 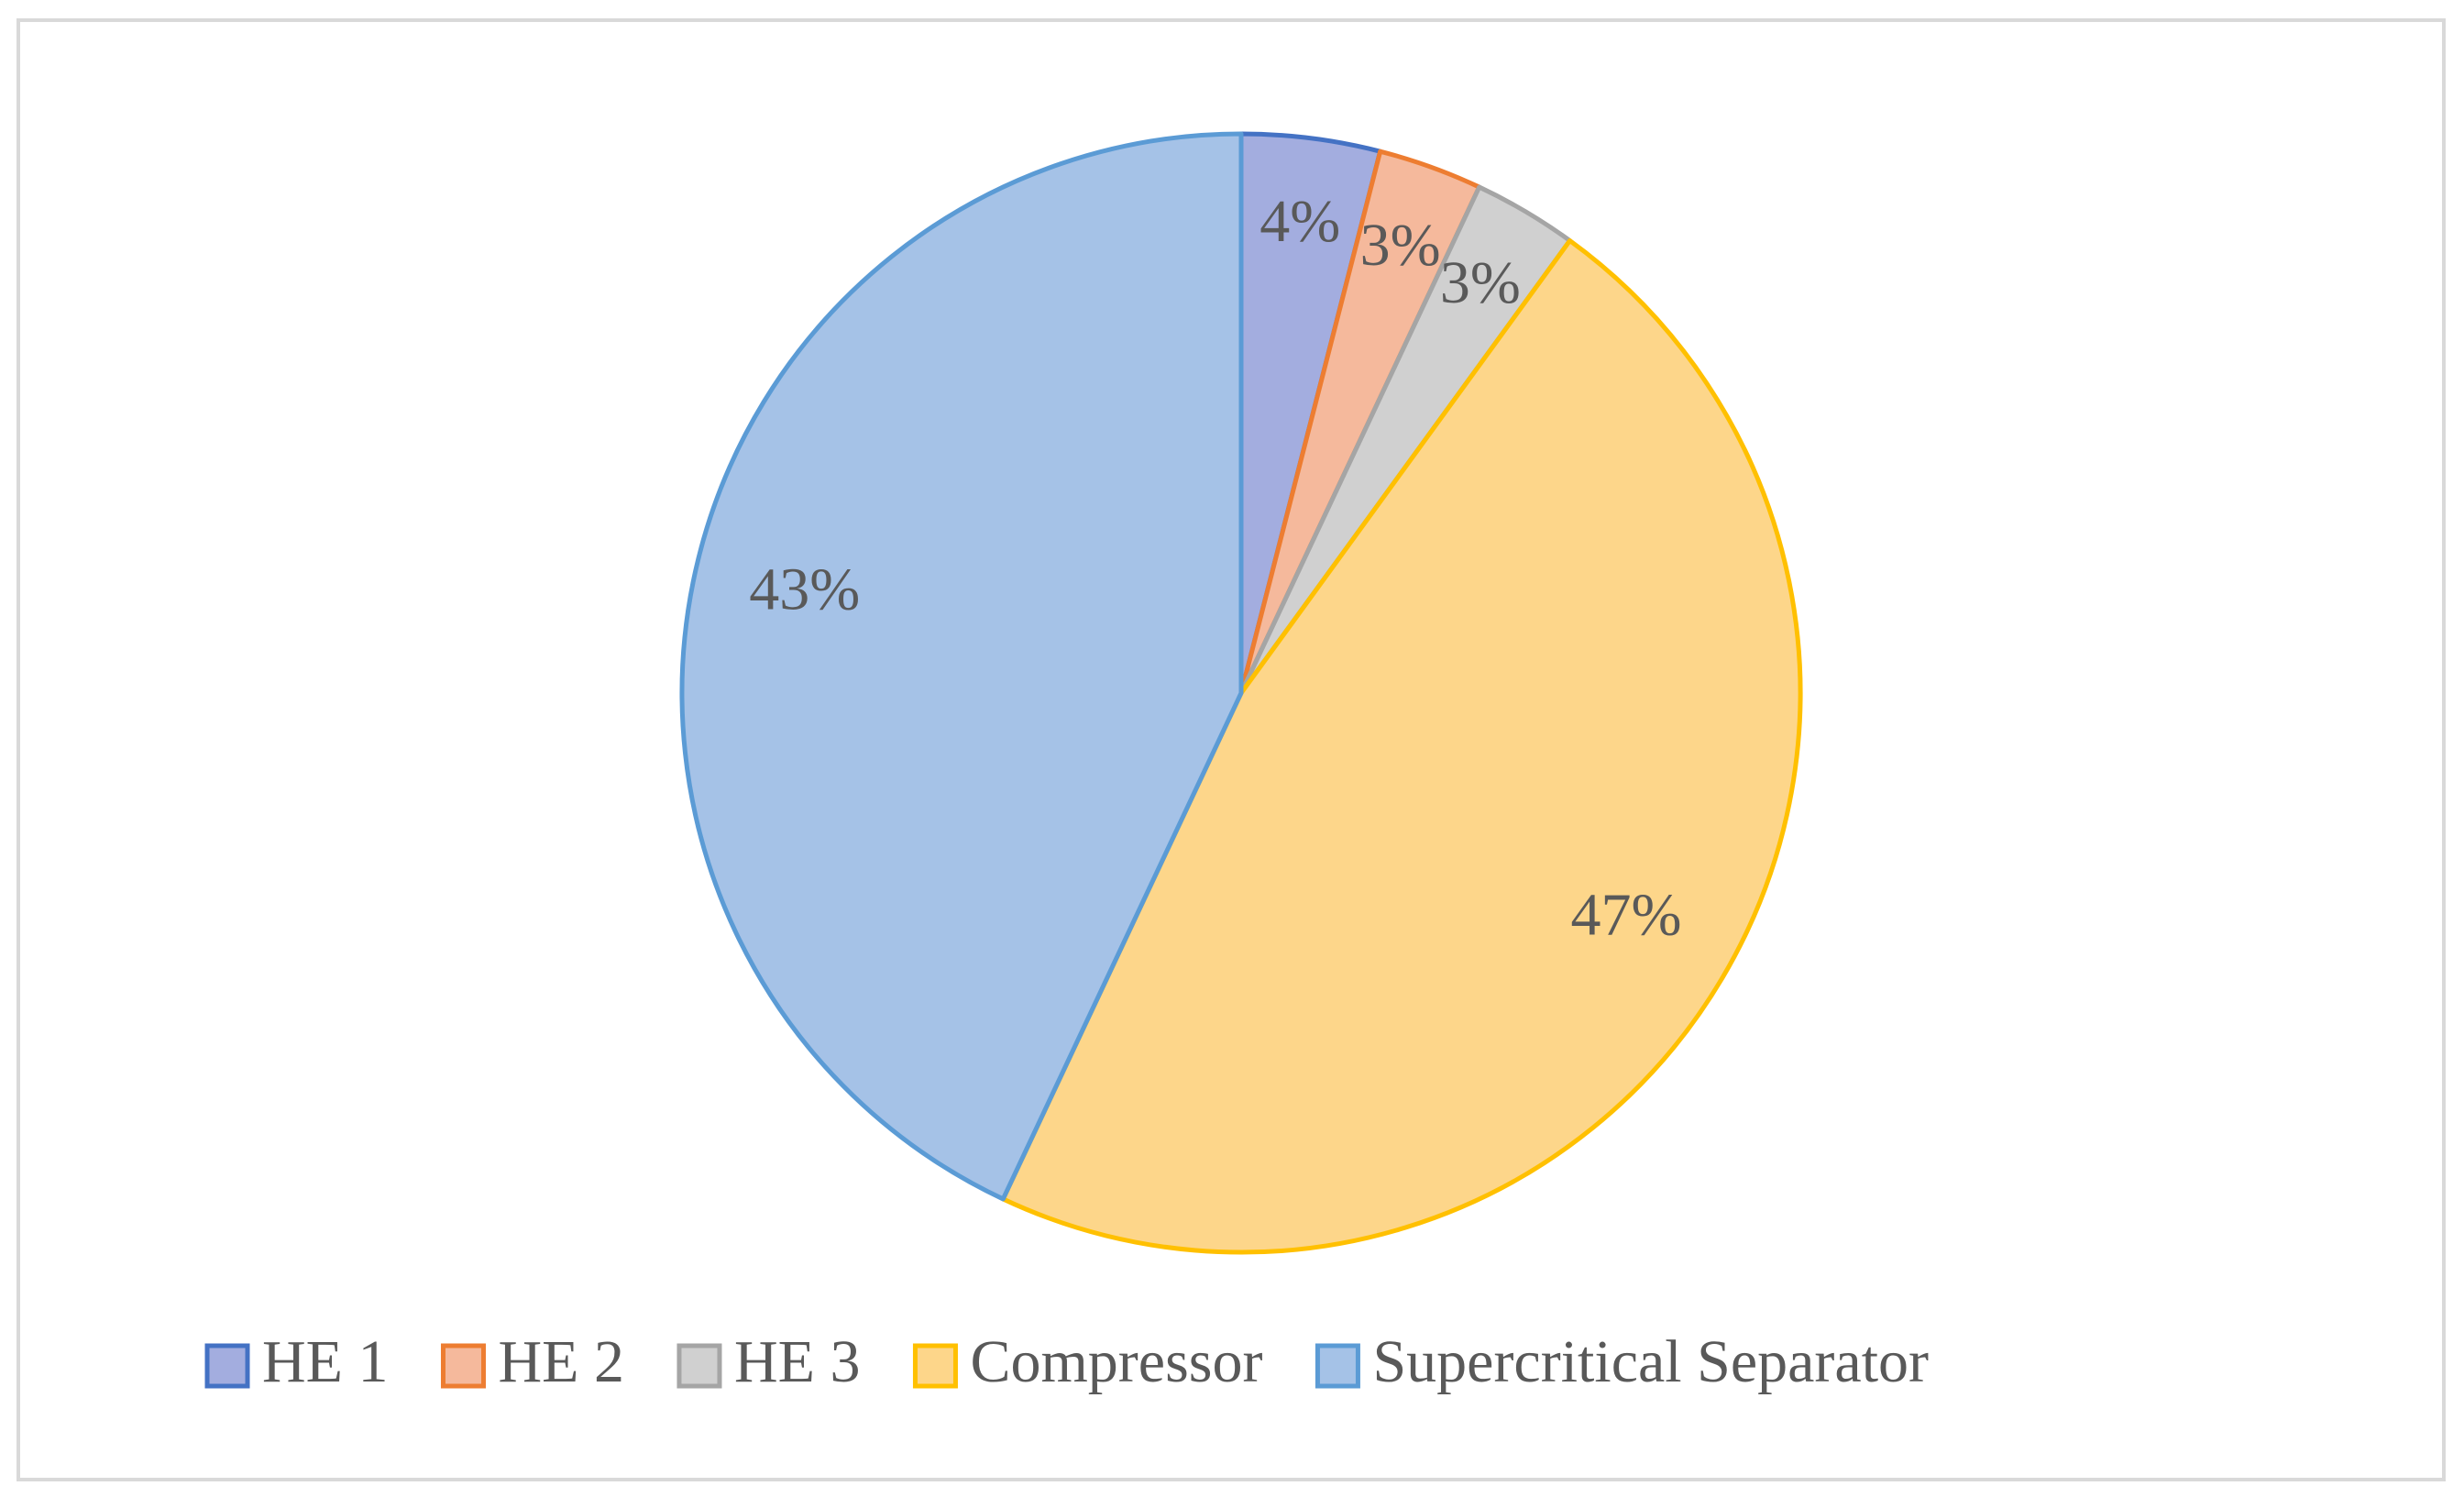 I want to click on data-label: 43%, so click(x=804, y=589).